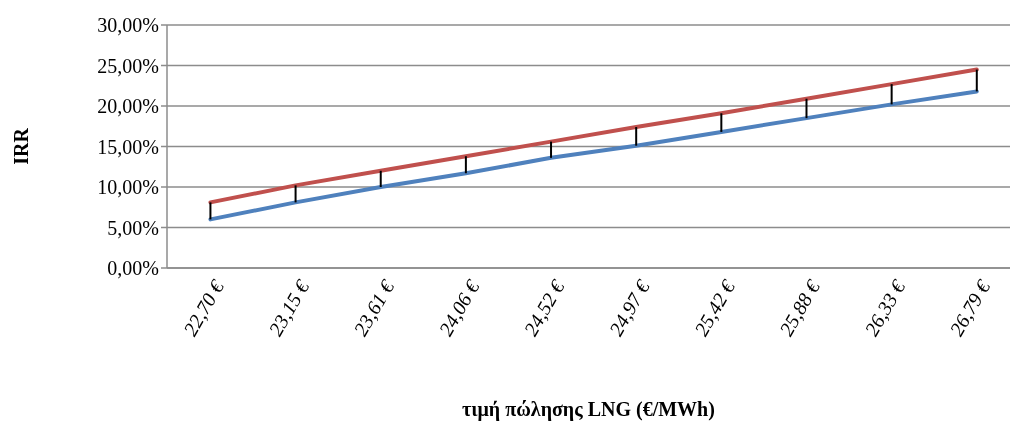  What do you see at coordinates (133, 268) in the screenshot?
I see `y-tick-label: 0,00%` at bounding box center [133, 268].